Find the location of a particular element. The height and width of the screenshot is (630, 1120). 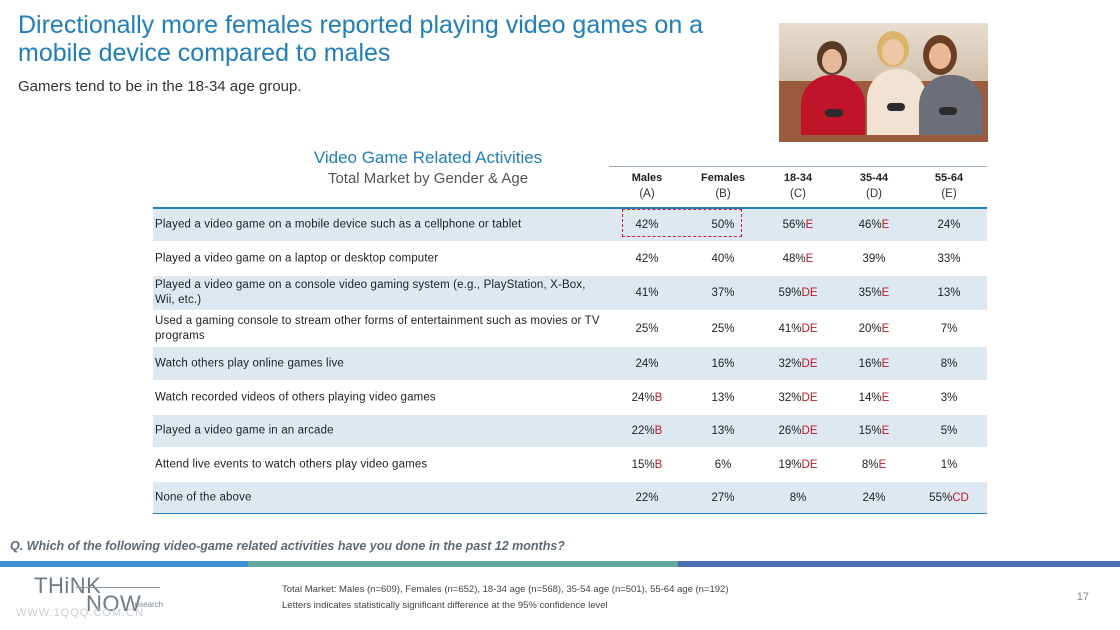

header-divider is located at coordinates (798, 166).